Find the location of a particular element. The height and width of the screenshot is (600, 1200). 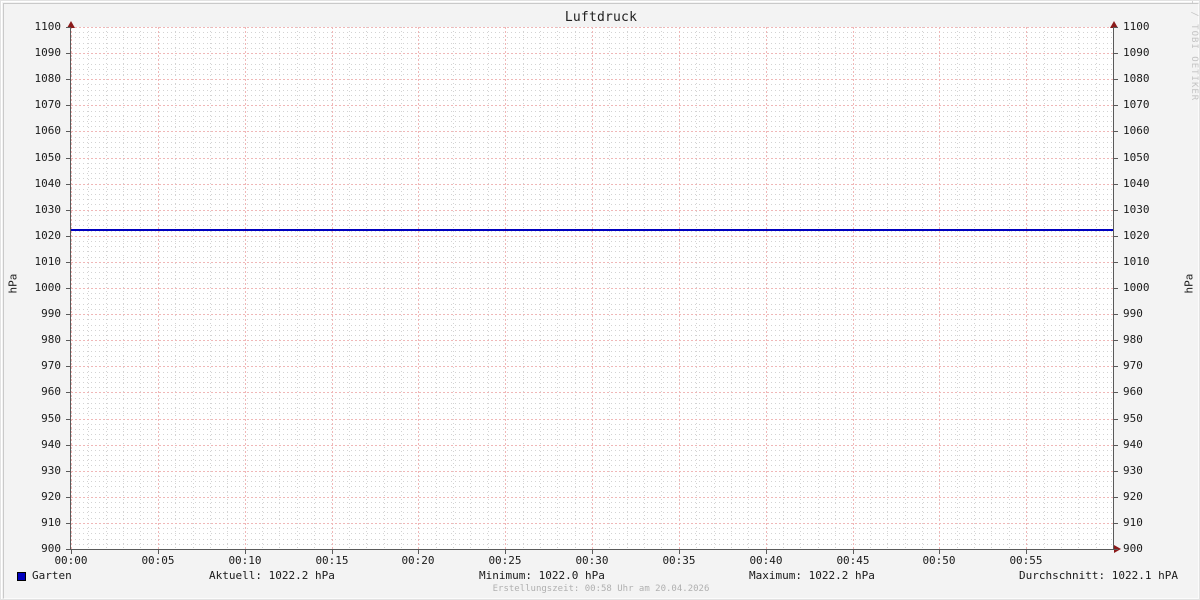

series-line-garten is located at coordinates (592, 230).